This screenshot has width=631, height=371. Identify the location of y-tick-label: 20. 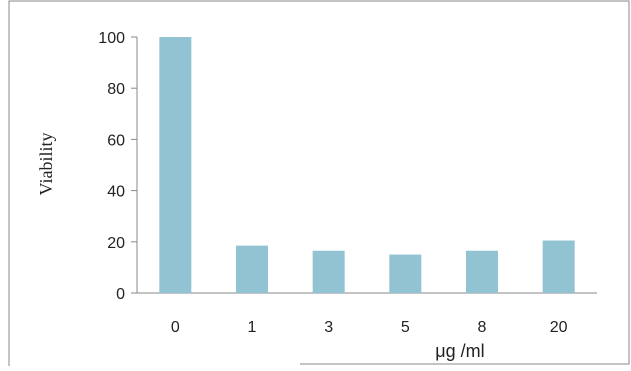
(116, 243).